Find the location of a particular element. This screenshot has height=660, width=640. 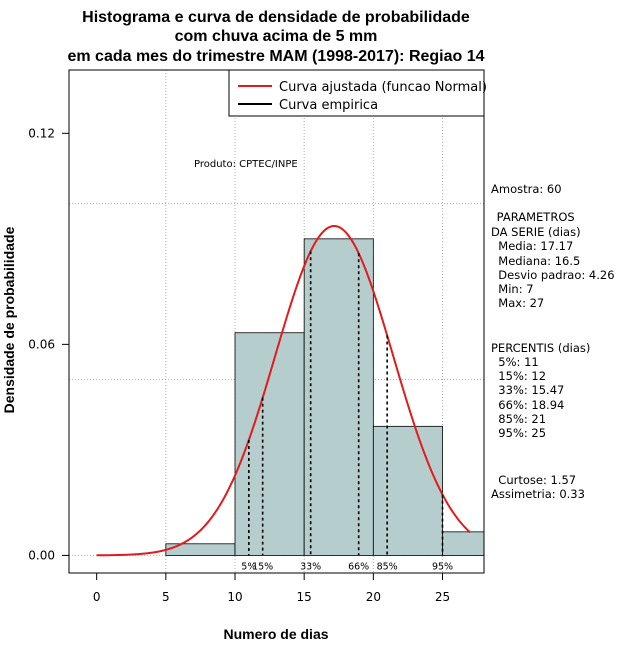

stat-kurtosis: Curtose: 1.57 is located at coordinates (533, 480).